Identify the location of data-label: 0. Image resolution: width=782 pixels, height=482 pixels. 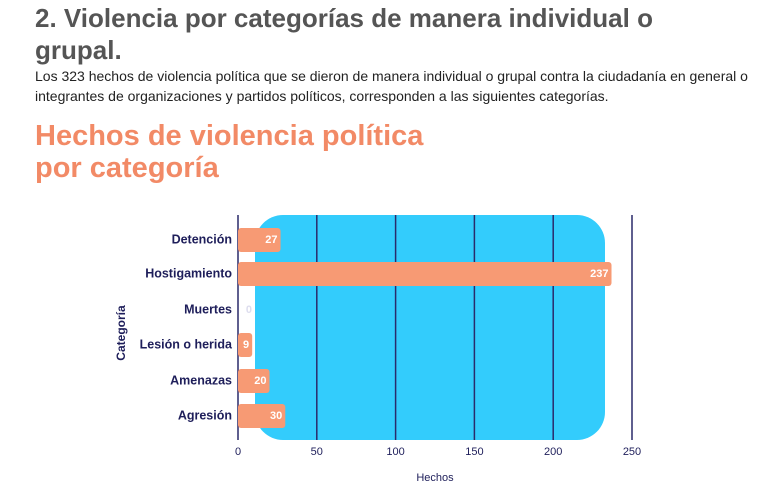
(249, 310).